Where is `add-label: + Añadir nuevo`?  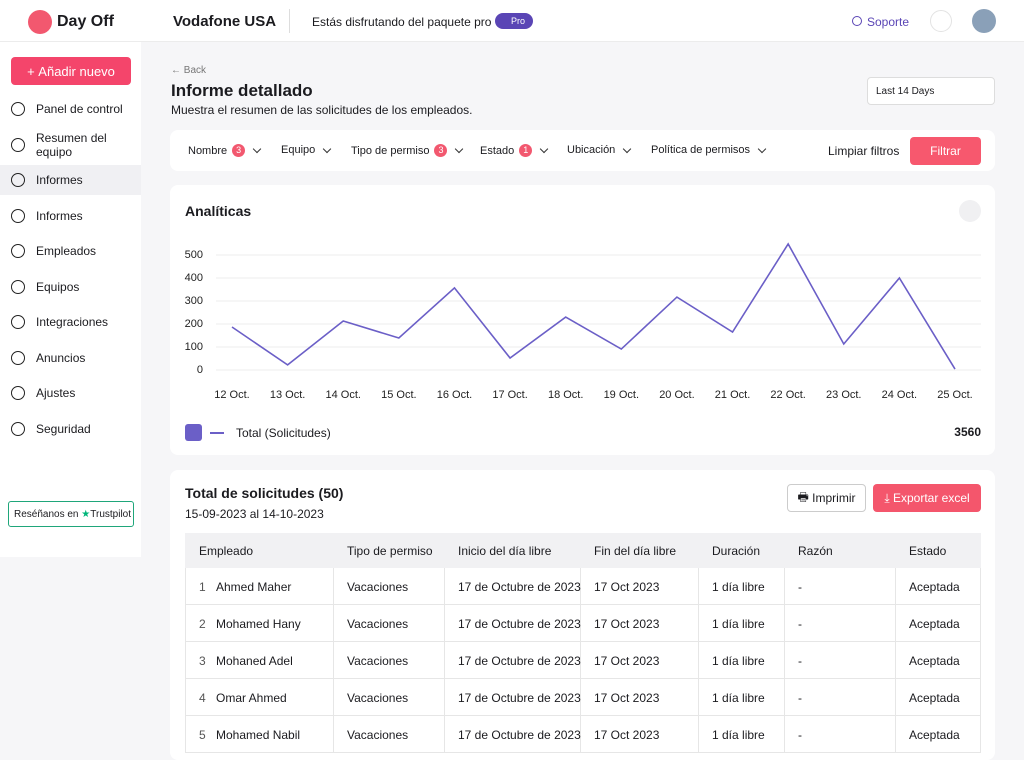
add-label: + Añadir nuevo is located at coordinates (71, 71).